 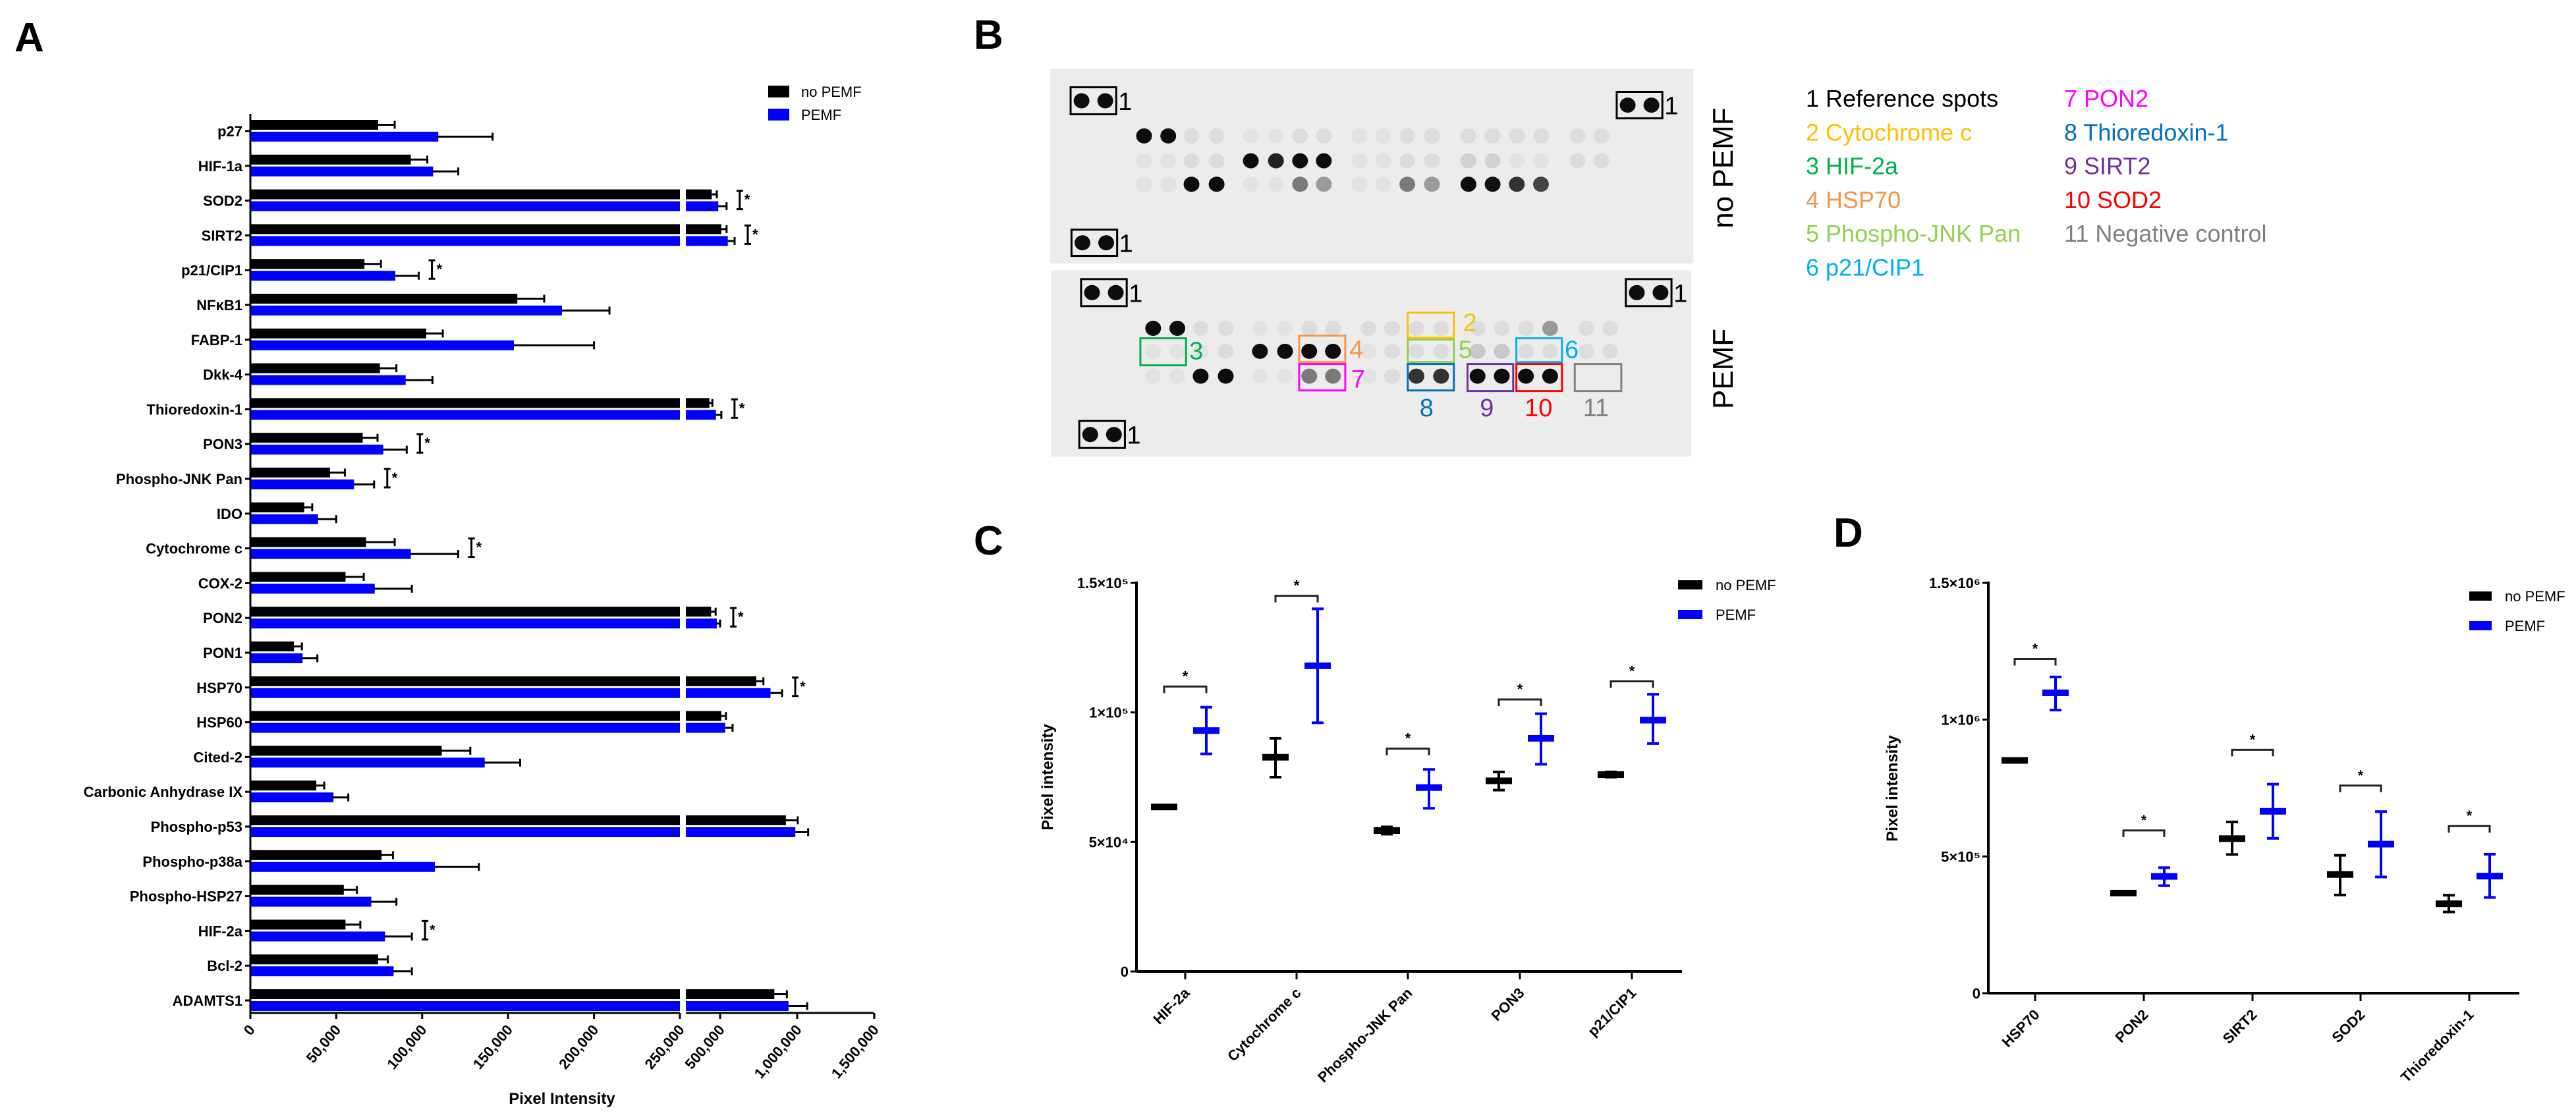 What do you see at coordinates (1889, 132) in the screenshot?
I see `blot-legend-item: 2 Cytochrome c` at bounding box center [1889, 132].